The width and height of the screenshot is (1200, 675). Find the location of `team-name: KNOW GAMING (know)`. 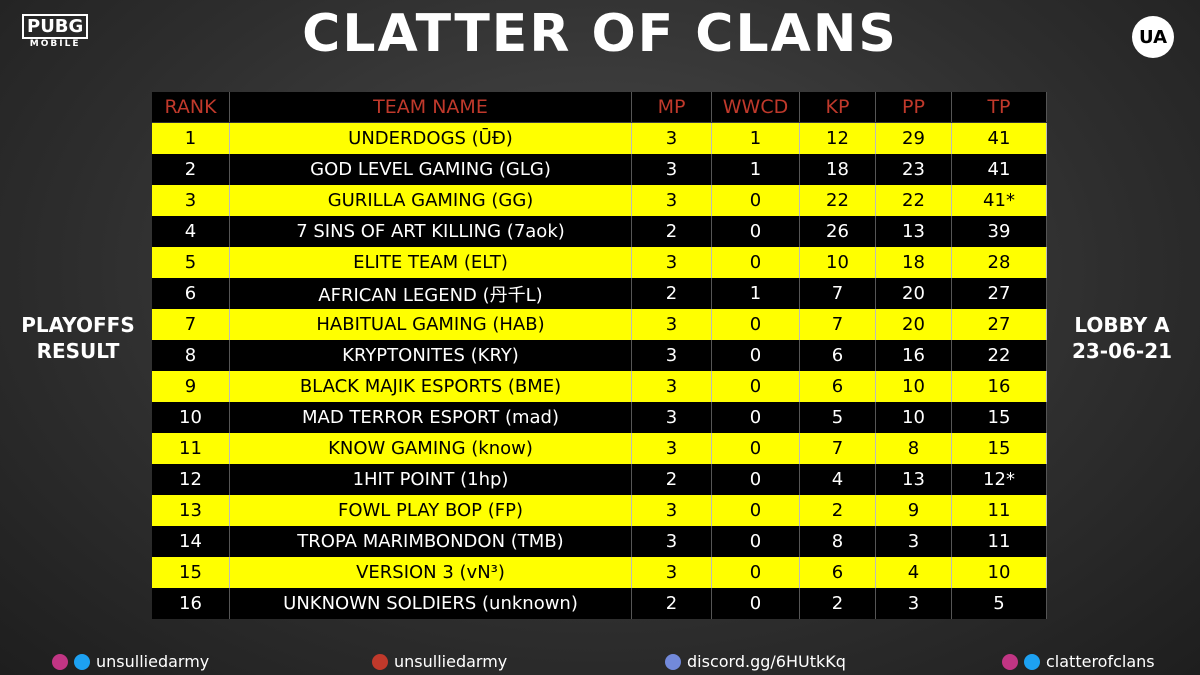

team-name: KNOW GAMING (know) is located at coordinates (431, 448).